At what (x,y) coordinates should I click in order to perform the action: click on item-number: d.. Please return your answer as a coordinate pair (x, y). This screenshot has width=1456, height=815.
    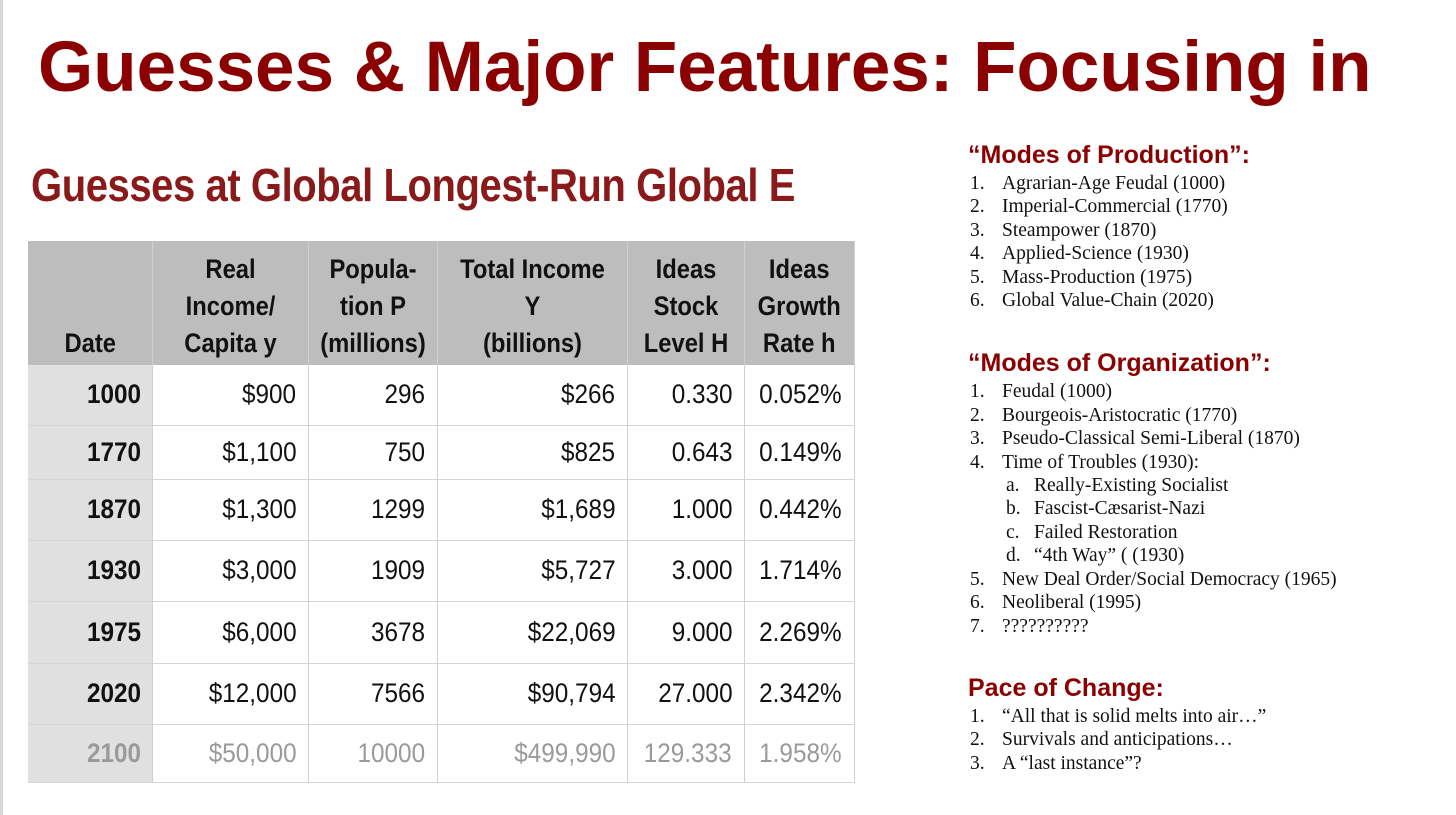
    Looking at the image, I should click on (1013, 556).